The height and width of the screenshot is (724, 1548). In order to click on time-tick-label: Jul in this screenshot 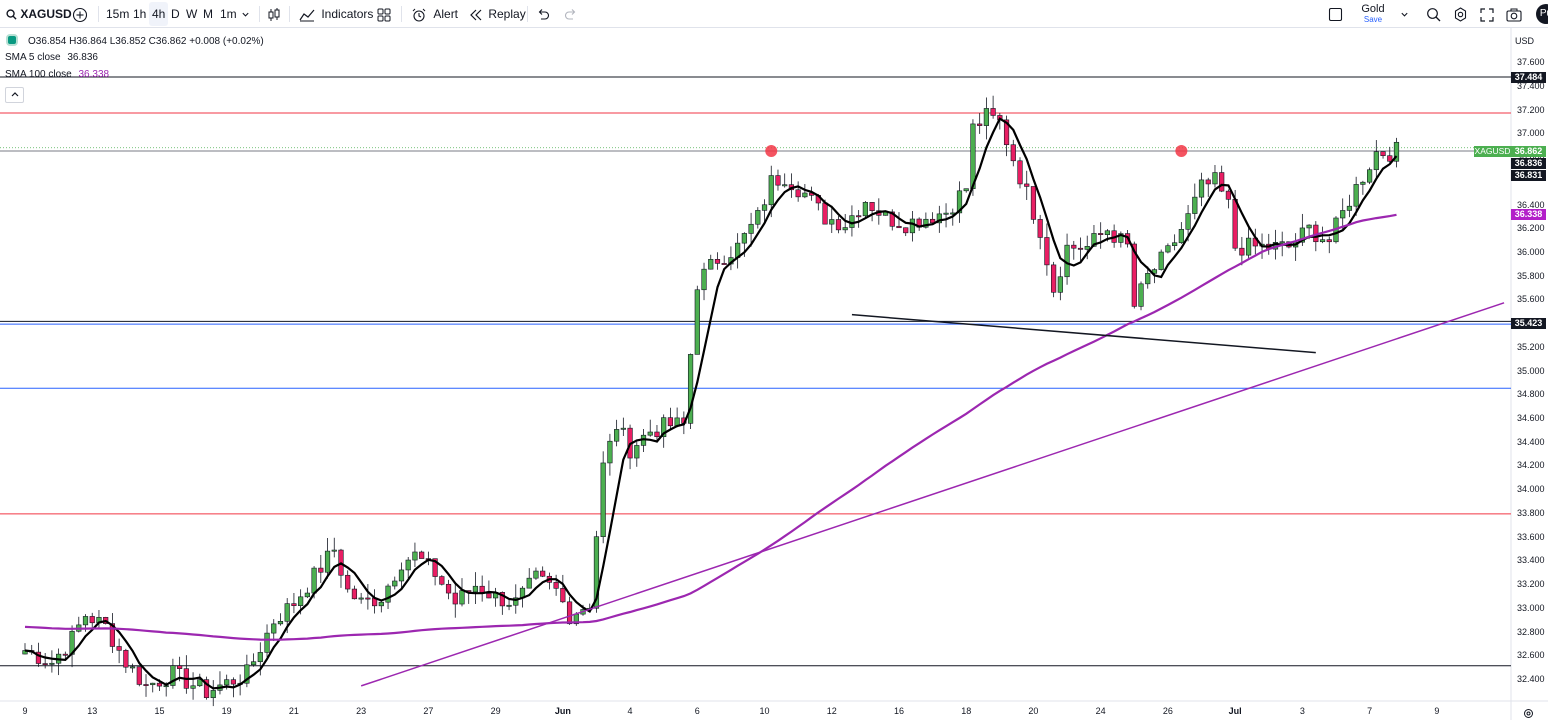, I will do `click(1235, 711)`.